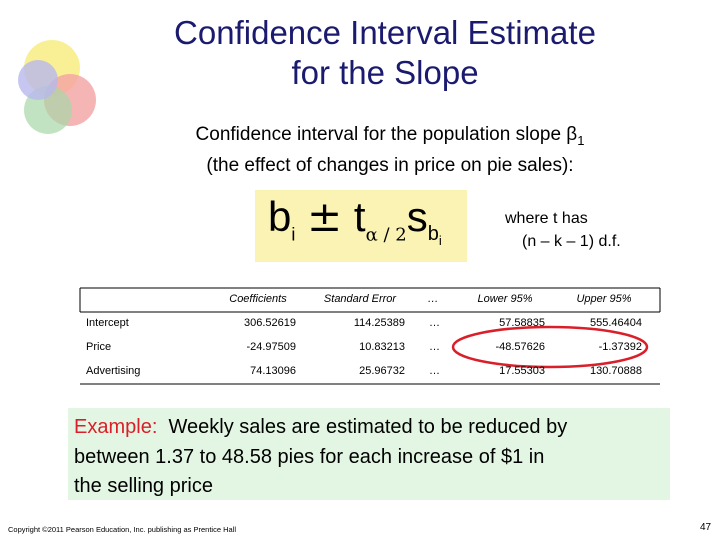 The width and height of the screenshot is (720, 540). What do you see at coordinates (113, 371) in the screenshot?
I see `row-label: Advertising` at bounding box center [113, 371].